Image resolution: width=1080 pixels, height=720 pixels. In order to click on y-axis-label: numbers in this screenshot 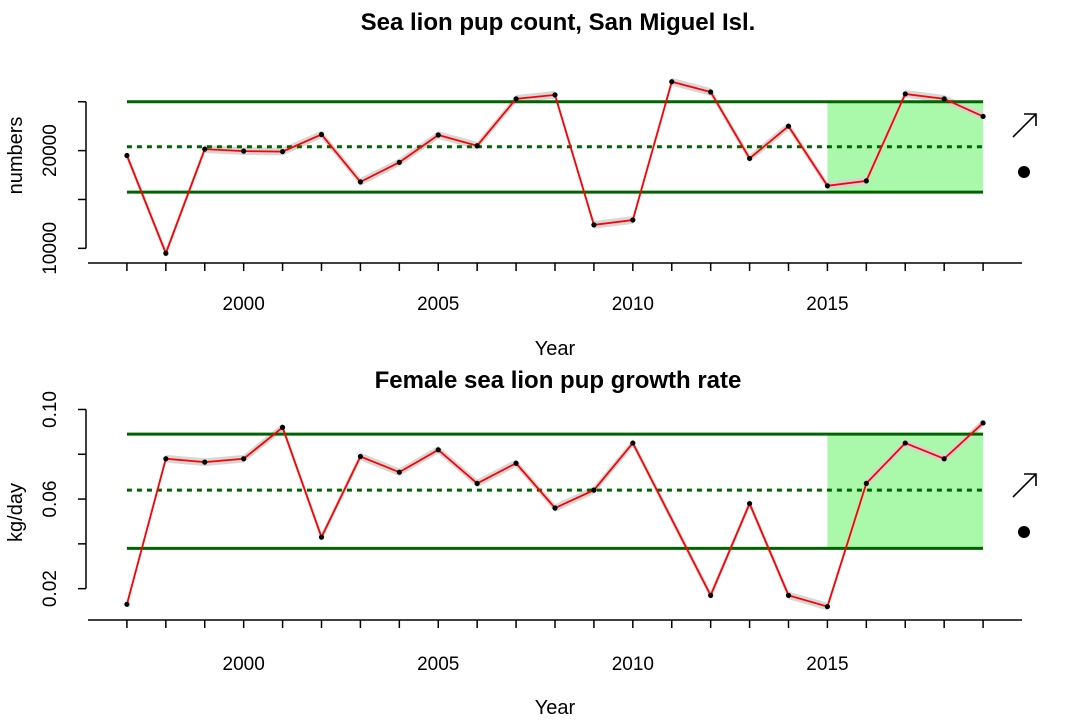, I will do `click(16, 156)`.